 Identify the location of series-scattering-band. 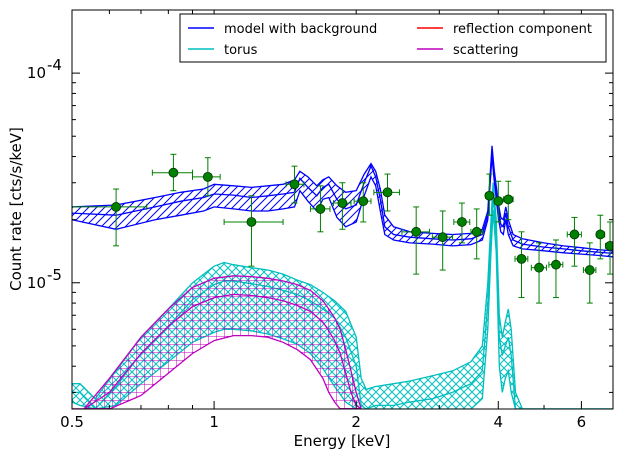
(217, 342).